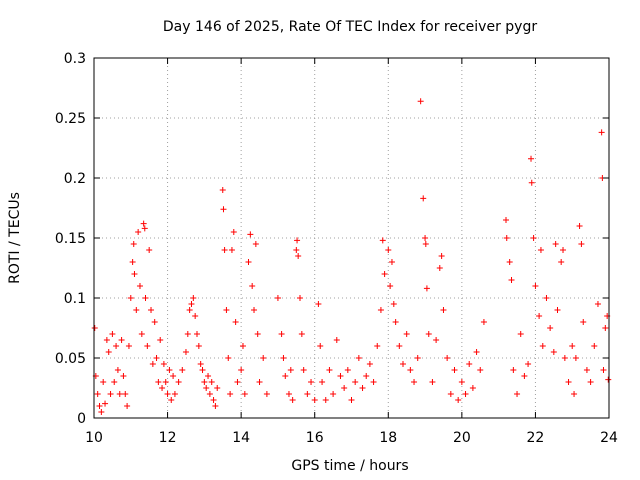 The height and width of the screenshot is (480, 640). What do you see at coordinates (70, 239) in the screenshot?
I see `y-tick-label: 0.15` at bounding box center [70, 239].